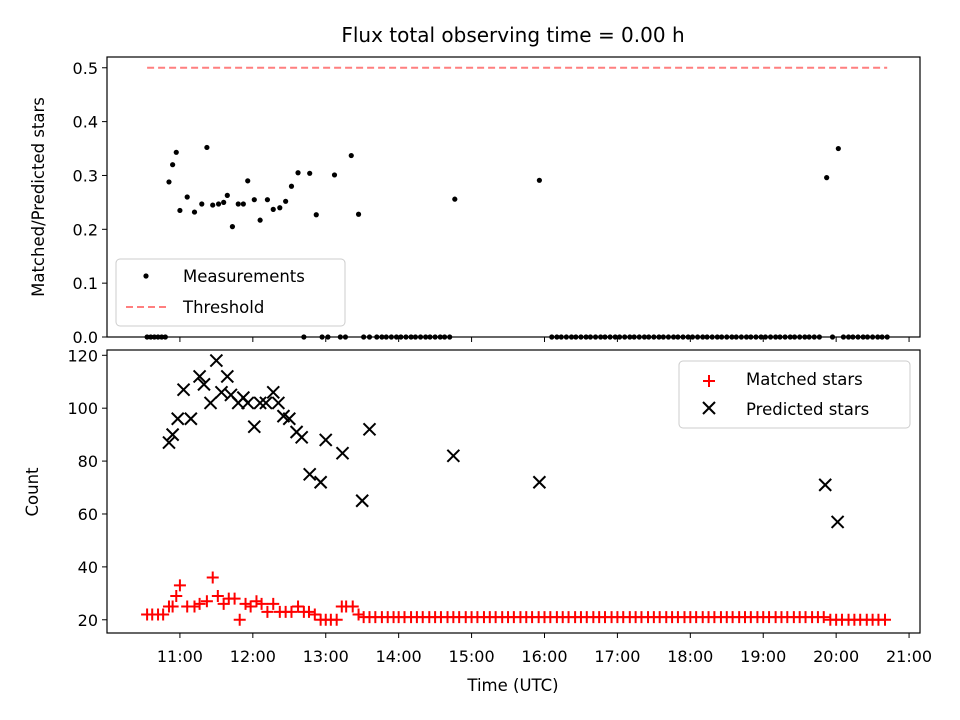  I want to click on legend-threshold-label: Threshold, so click(223, 307).